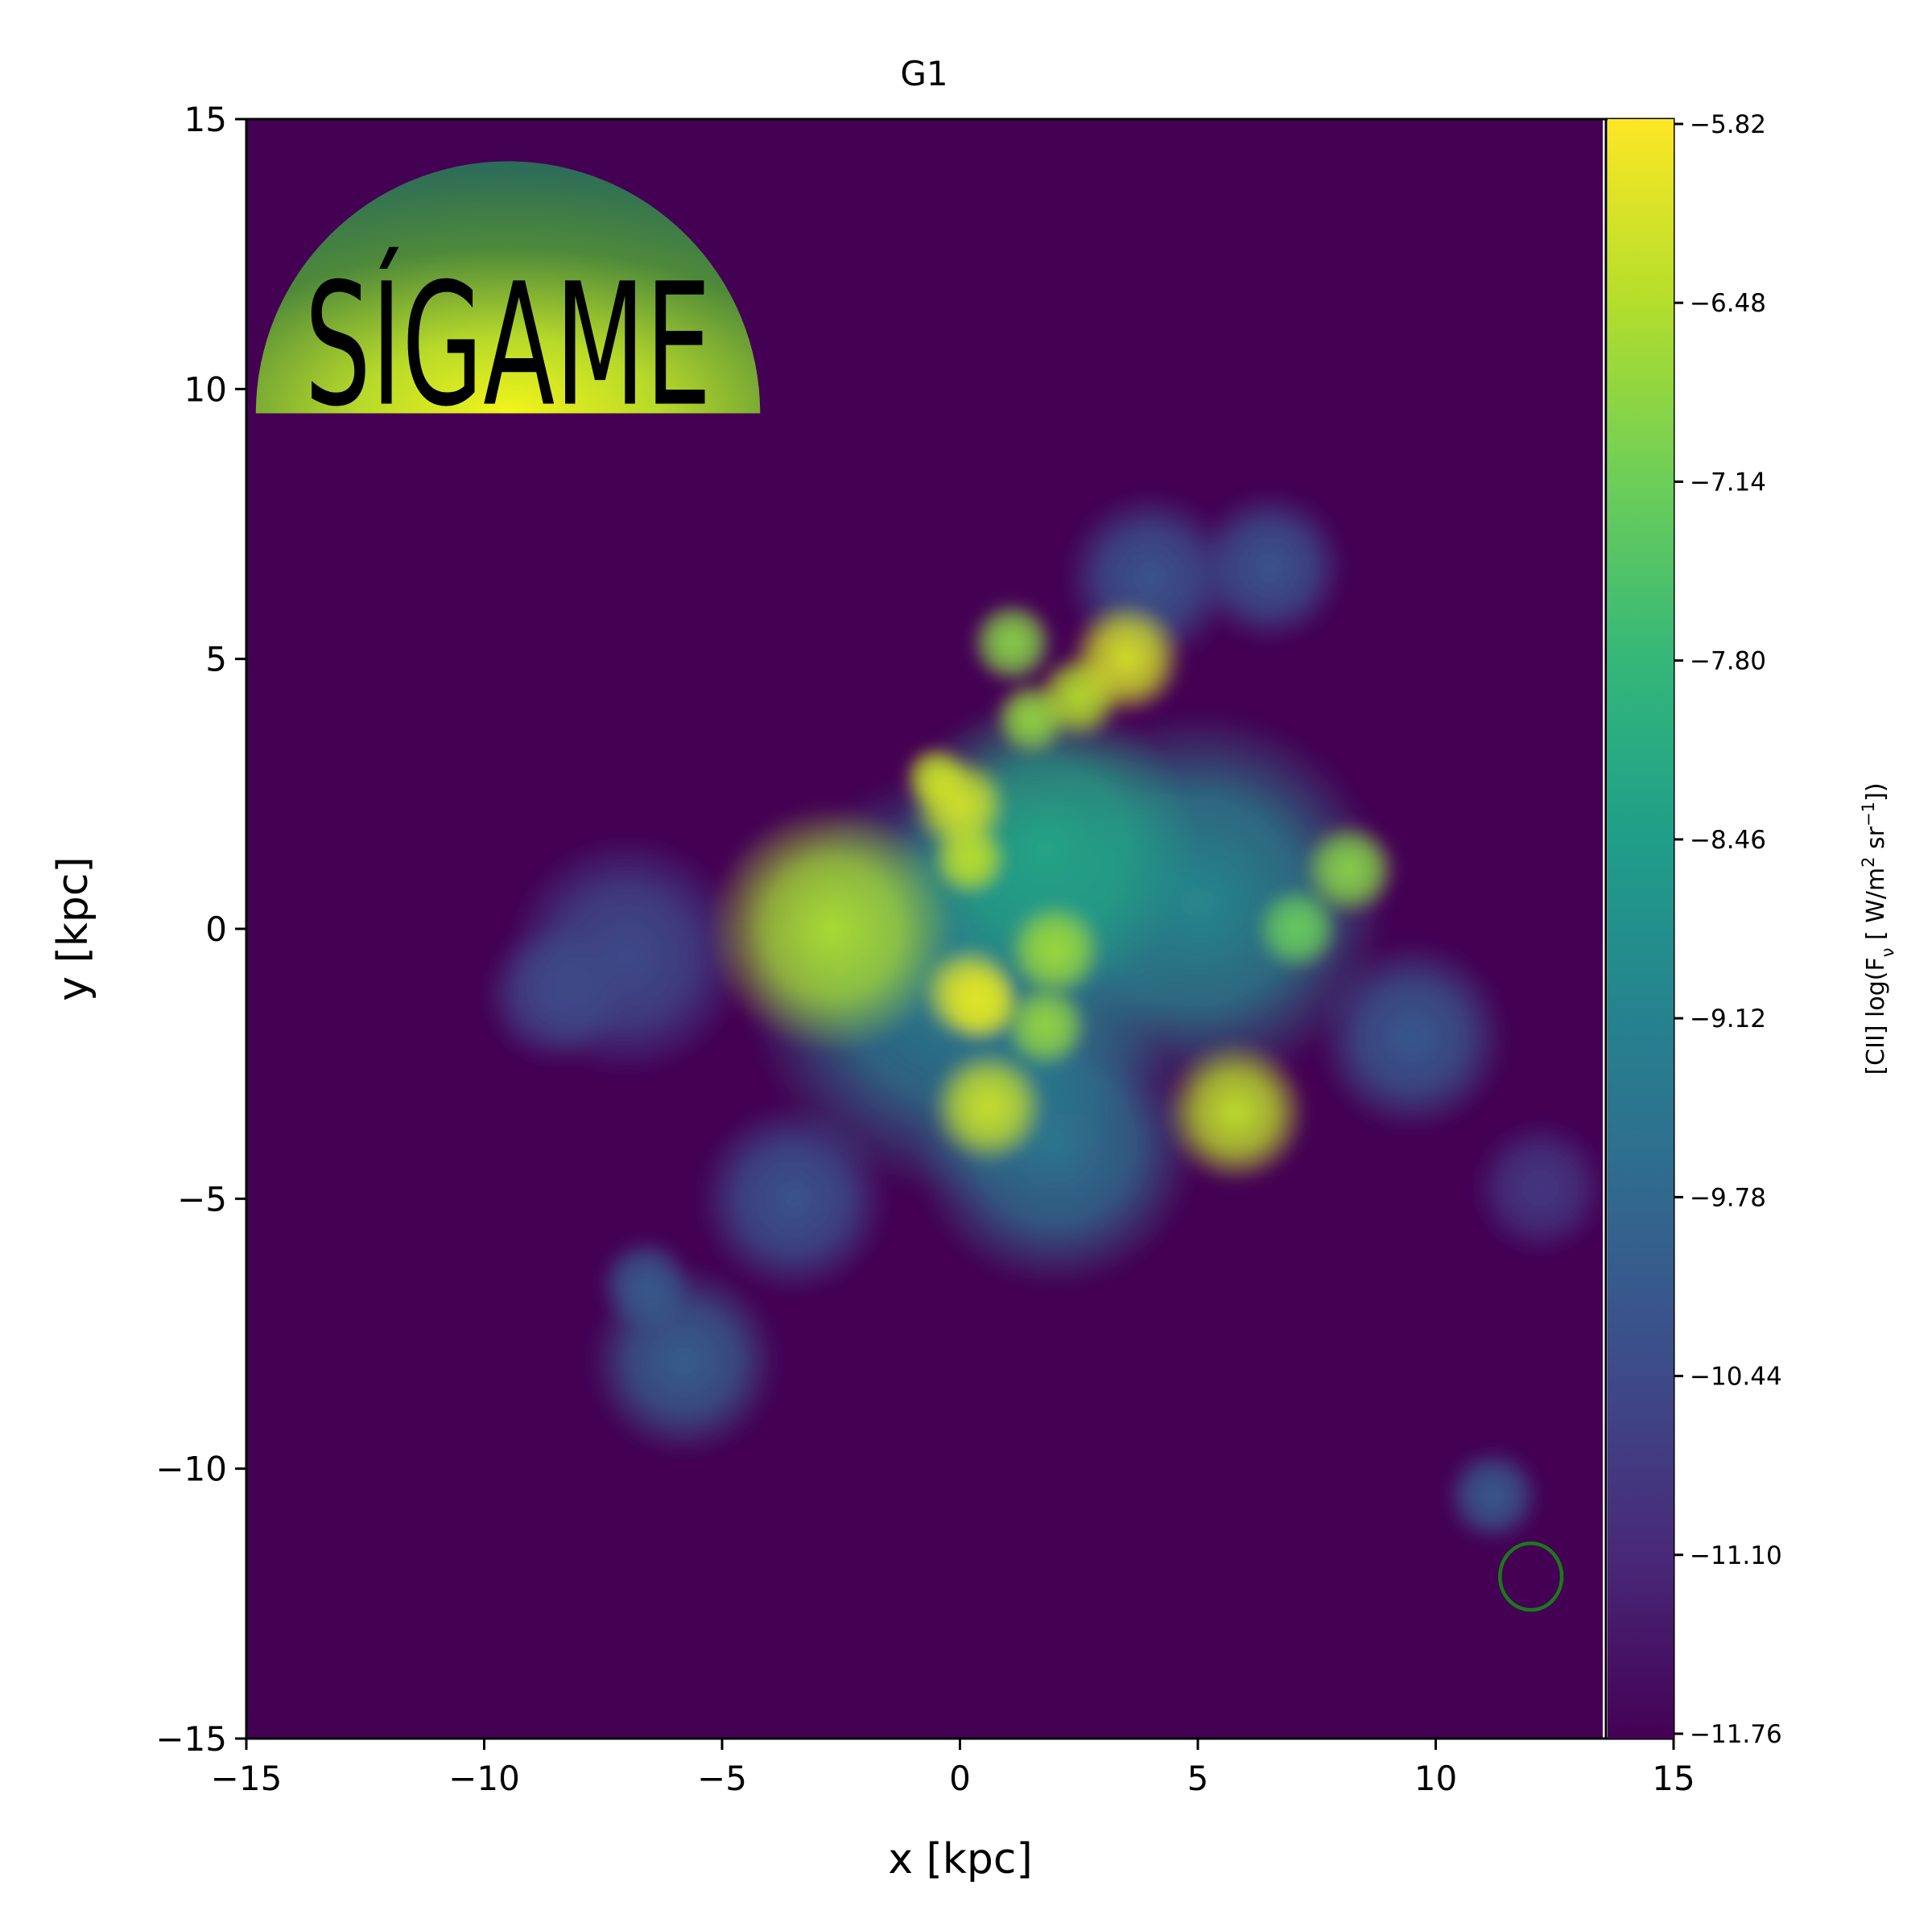  What do you see at coordinates (924, 73) in the screenshot?
I see `chart-title: G1` at bounding box center [924, 73].